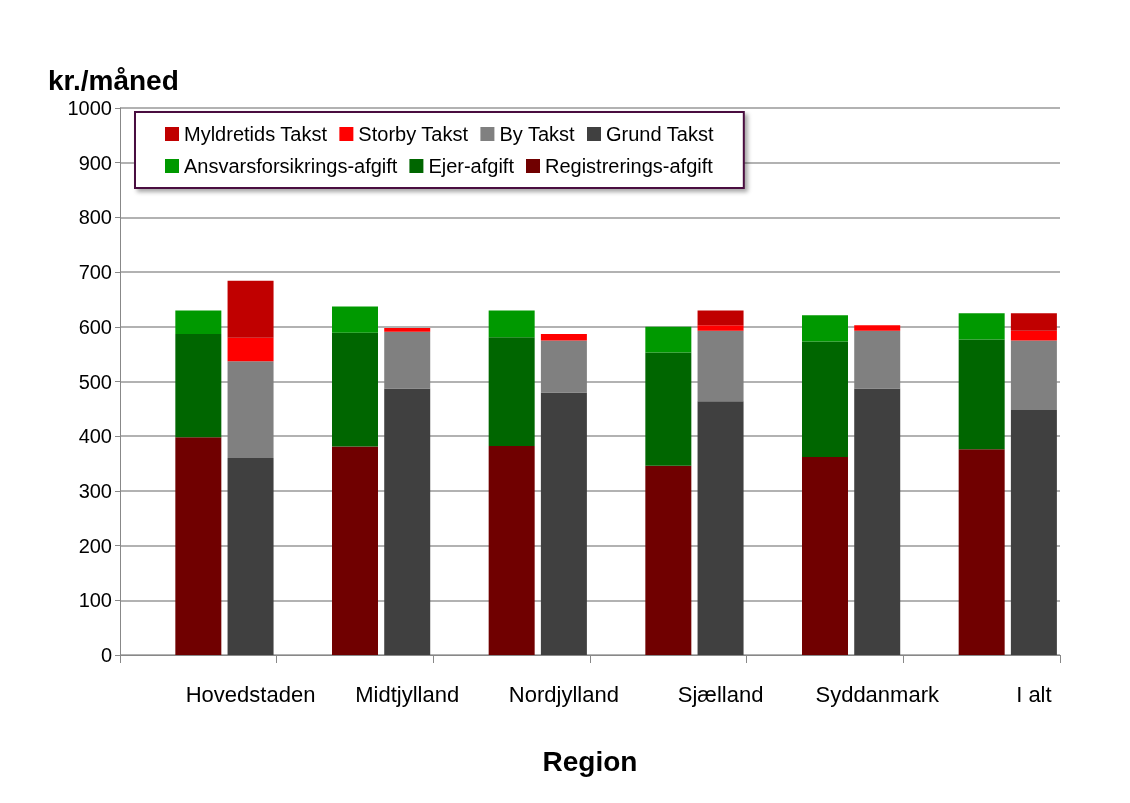  Describe the element at coordinates (95, 162) in the screenshot. I see `y-tick-label: 900` at that location.